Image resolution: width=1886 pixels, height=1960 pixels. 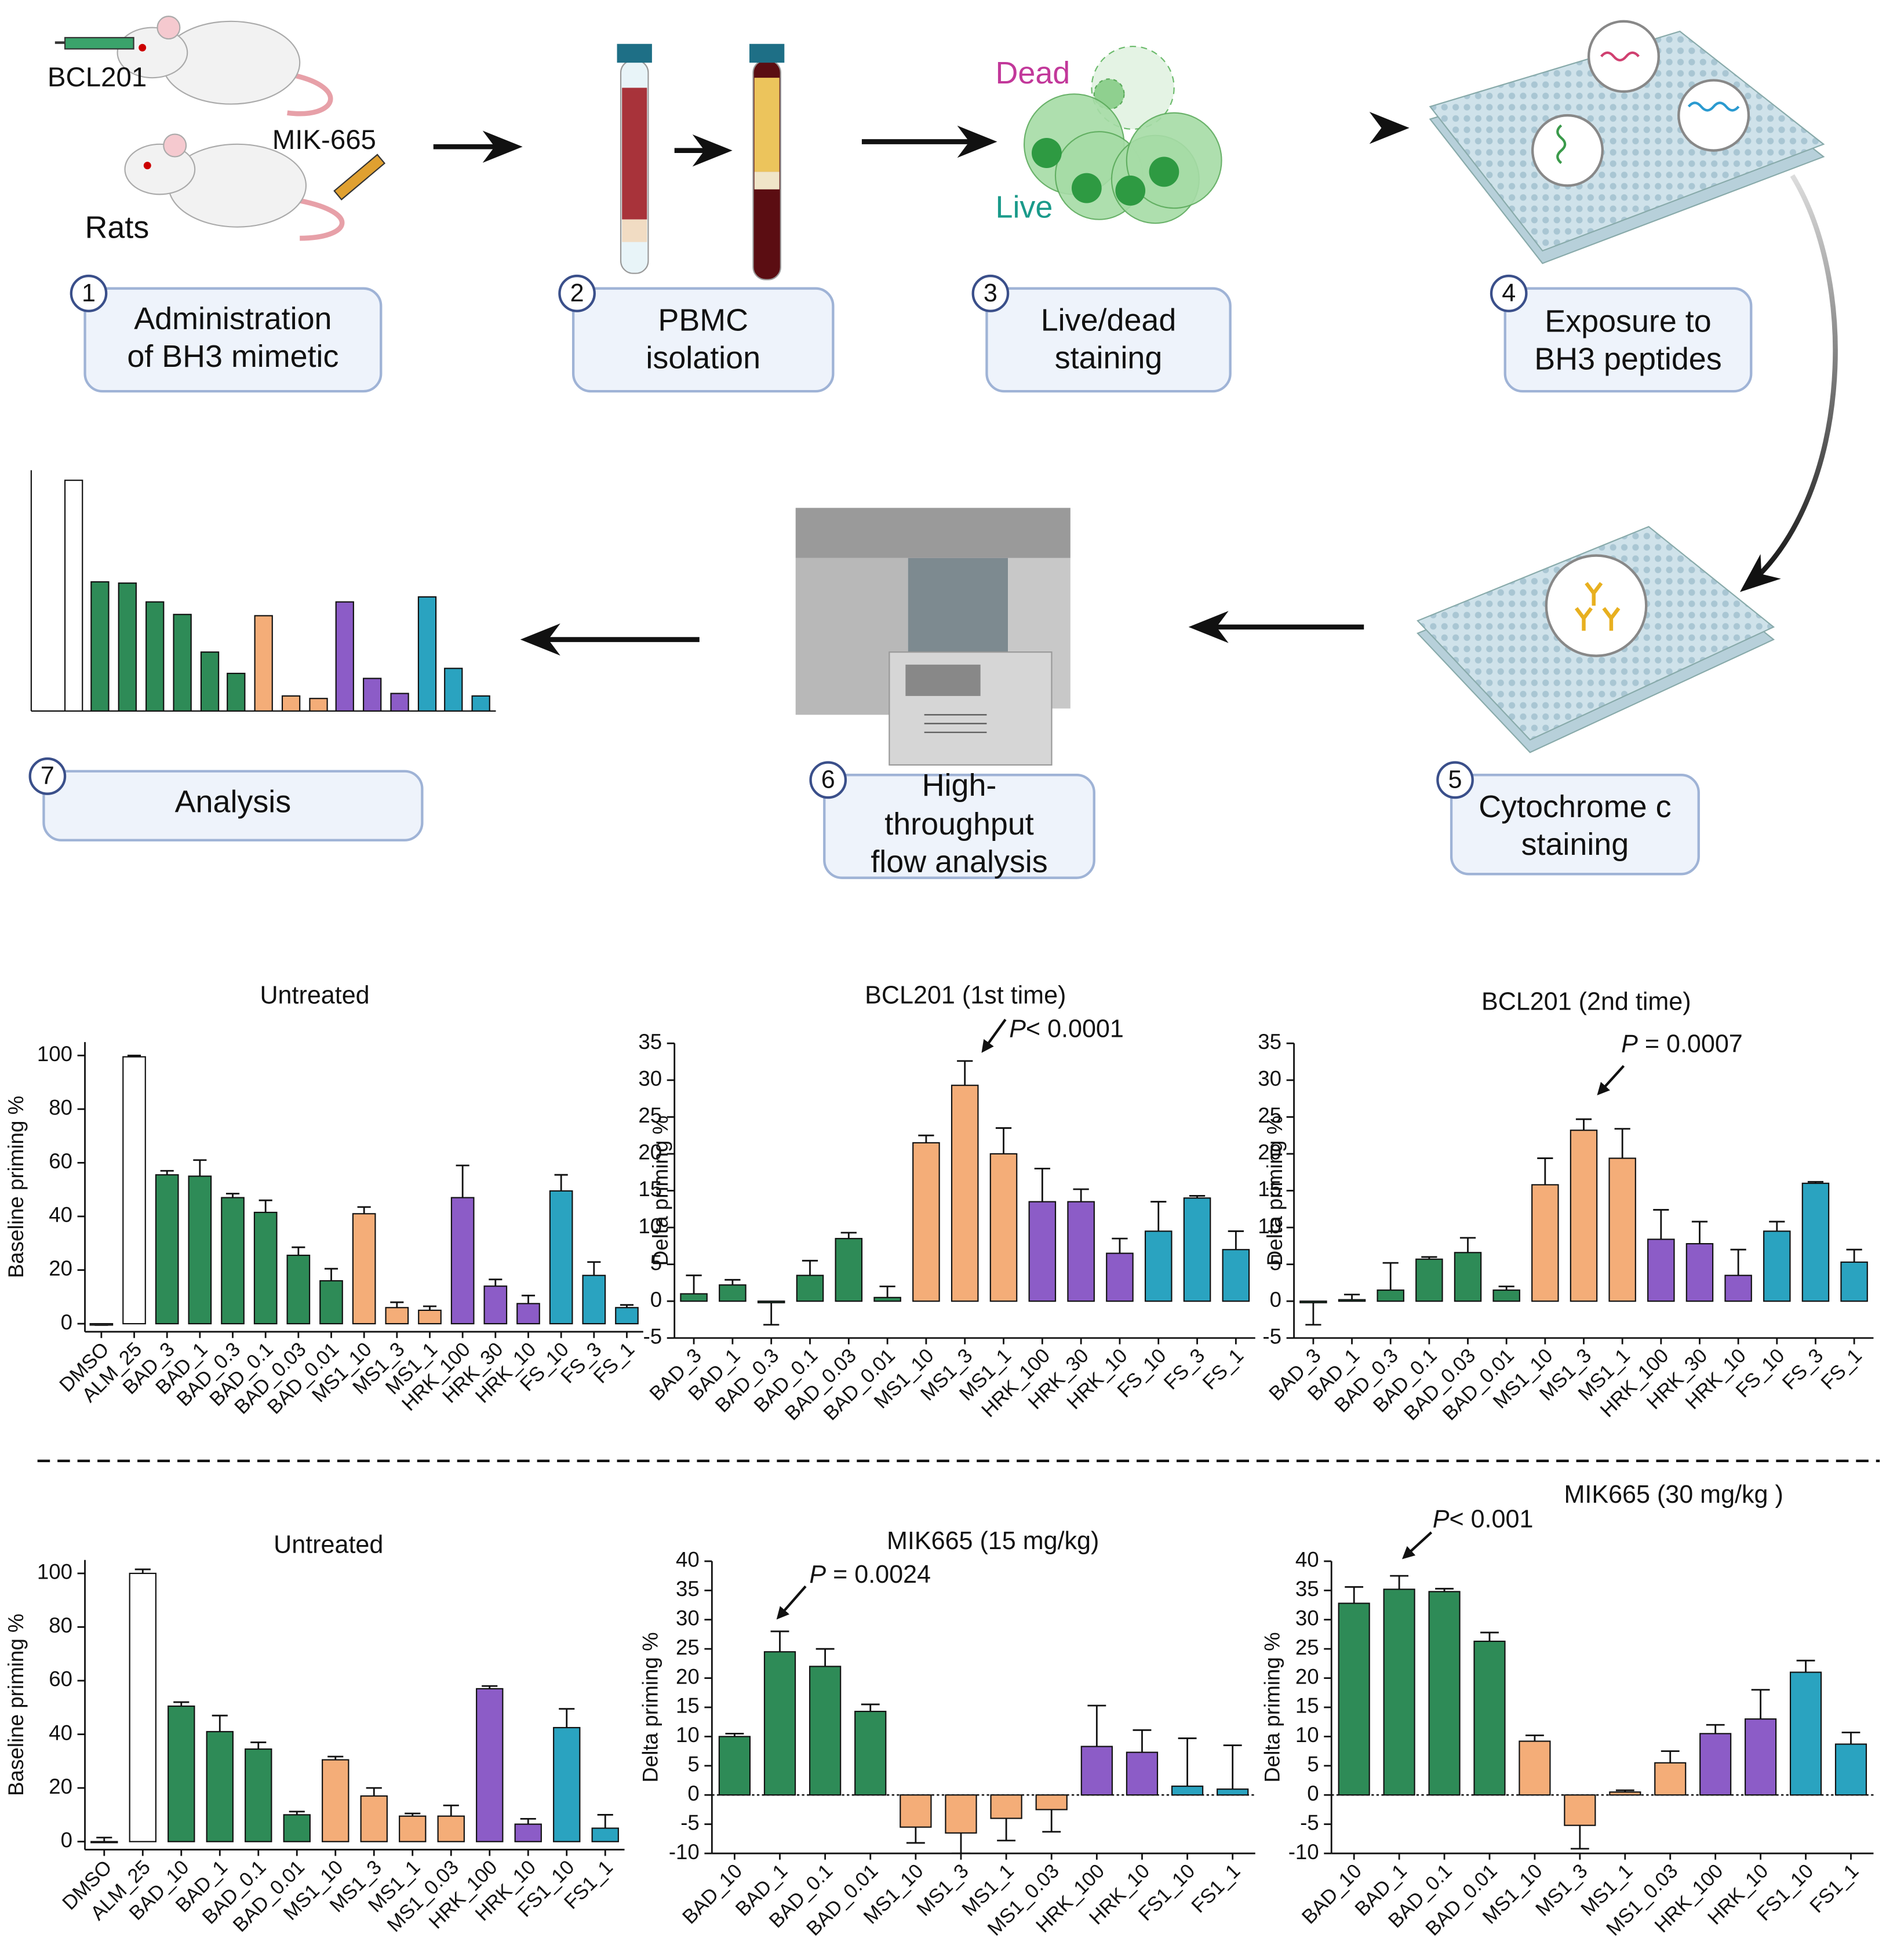 I want to click on y-tick-label: 25, so click(x=1269, y=1115).